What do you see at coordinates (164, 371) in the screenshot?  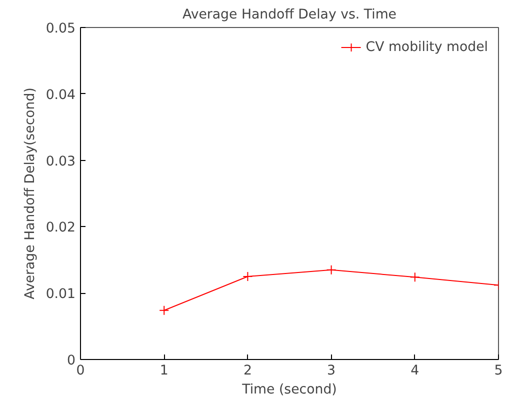 I see `x-tick-label: 1` at bounding box center [164, 371].